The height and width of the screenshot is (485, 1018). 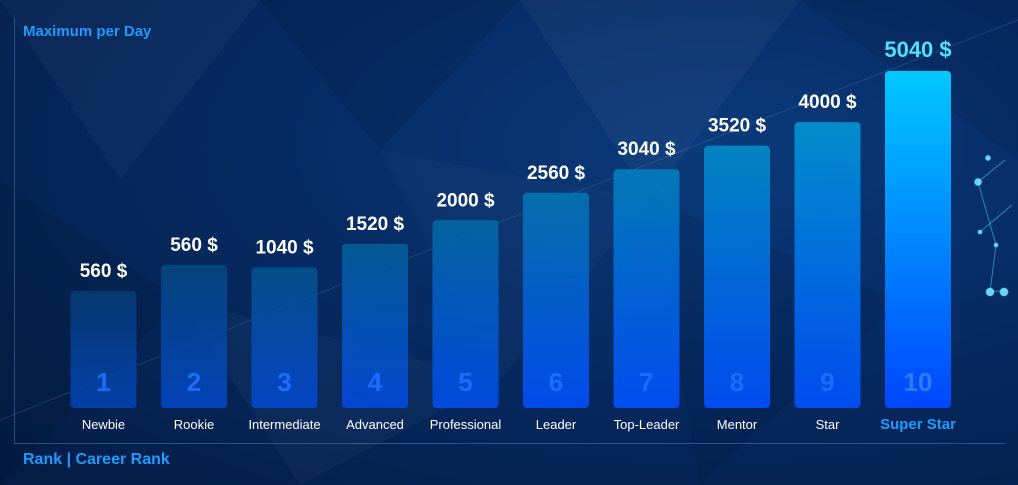 I want to click on rank-number: 9, so click(x=827, y=382).